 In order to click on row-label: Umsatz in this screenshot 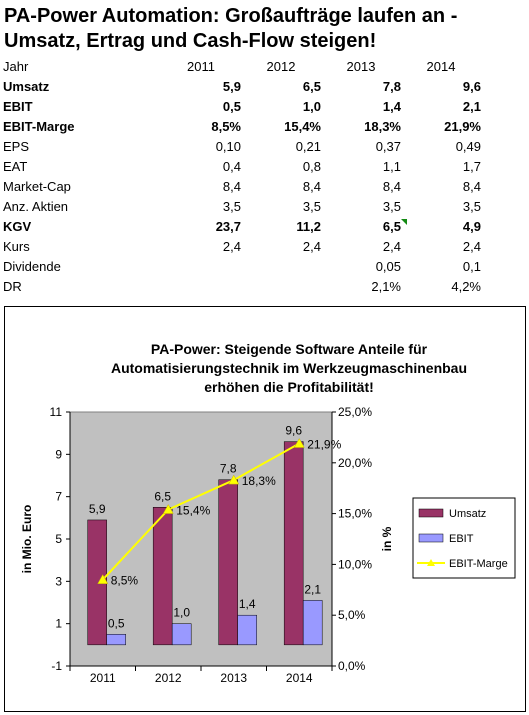, I will do `click(26, 86)`.